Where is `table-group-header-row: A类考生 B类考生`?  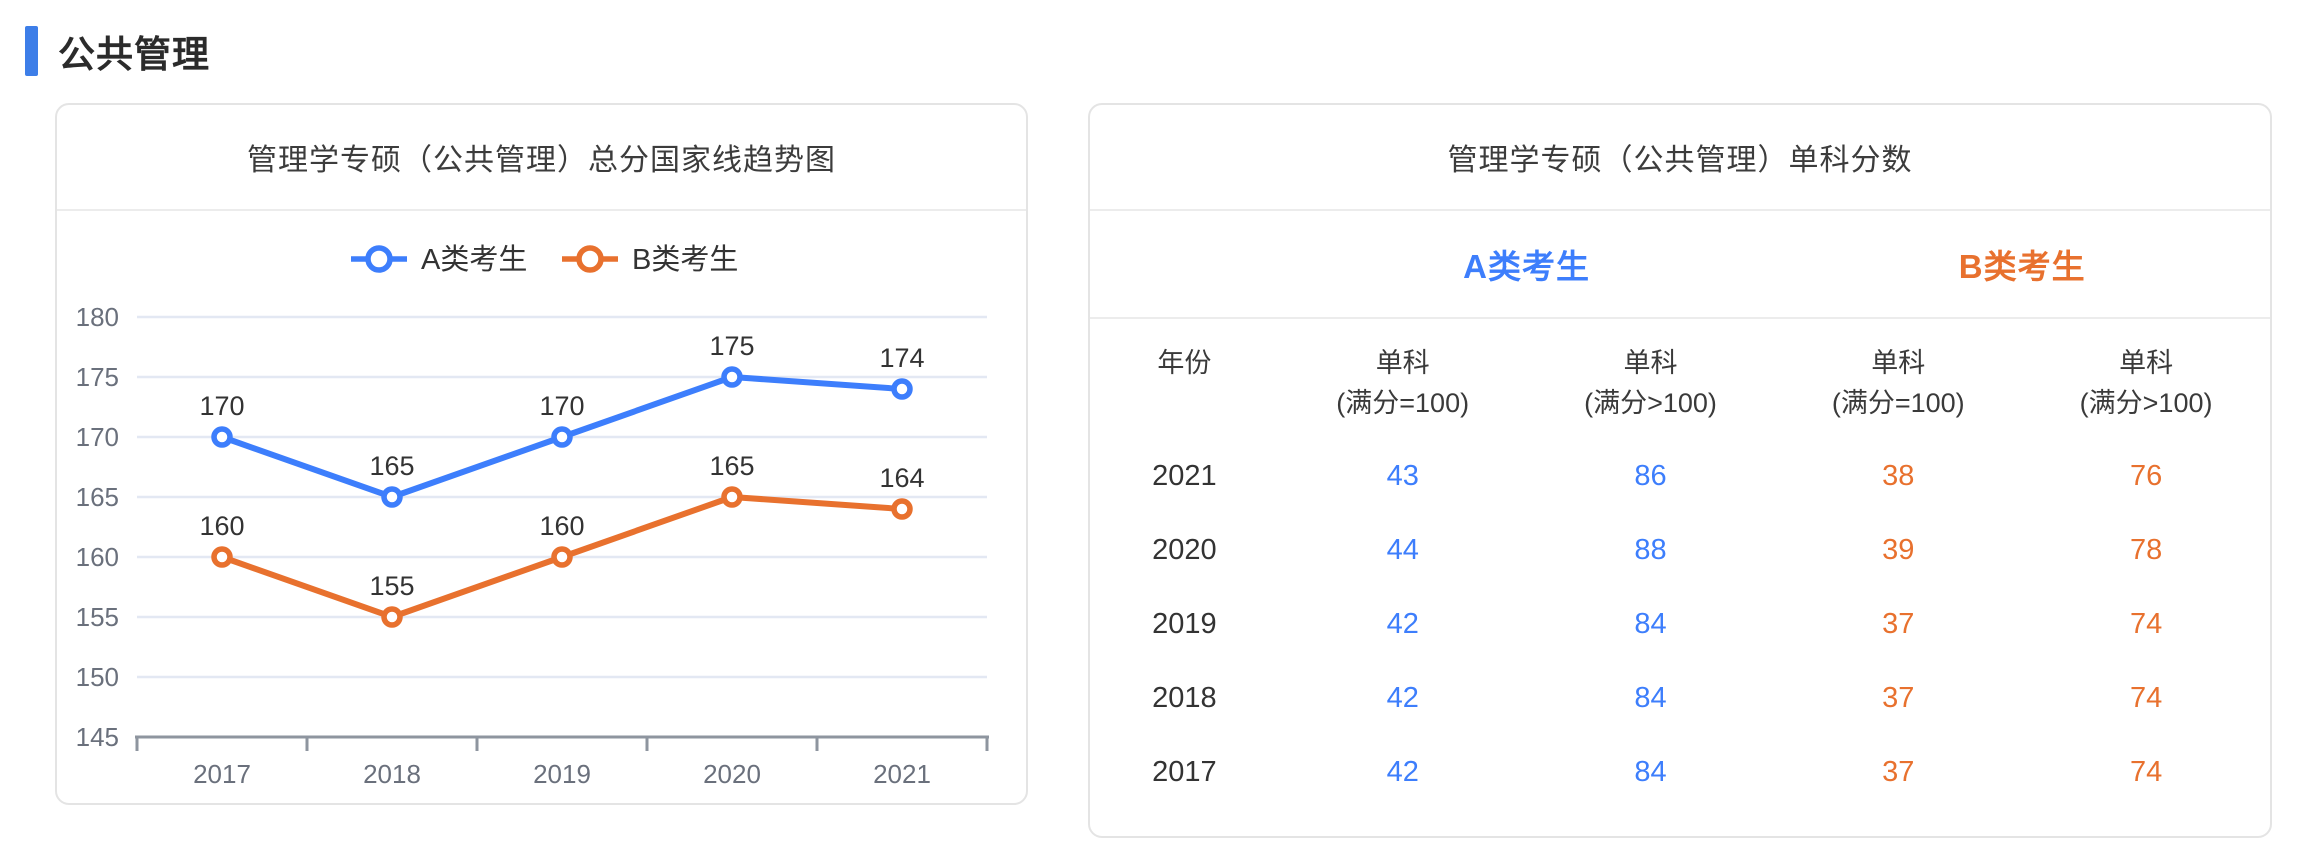 table-group-header-row: A类考生 B类考生 is located at coordinates (1680, 265).